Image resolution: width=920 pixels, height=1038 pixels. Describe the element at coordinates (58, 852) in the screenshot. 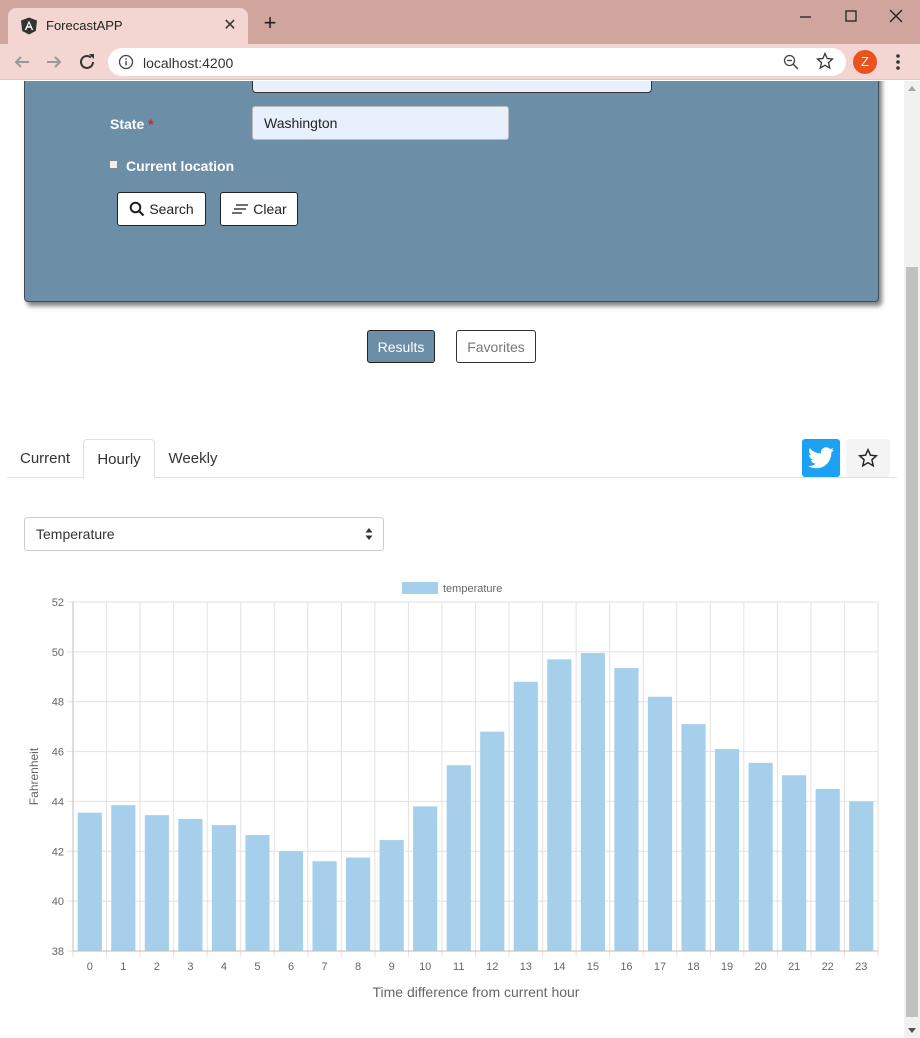

I see `y-tick-label: 42` at that location.